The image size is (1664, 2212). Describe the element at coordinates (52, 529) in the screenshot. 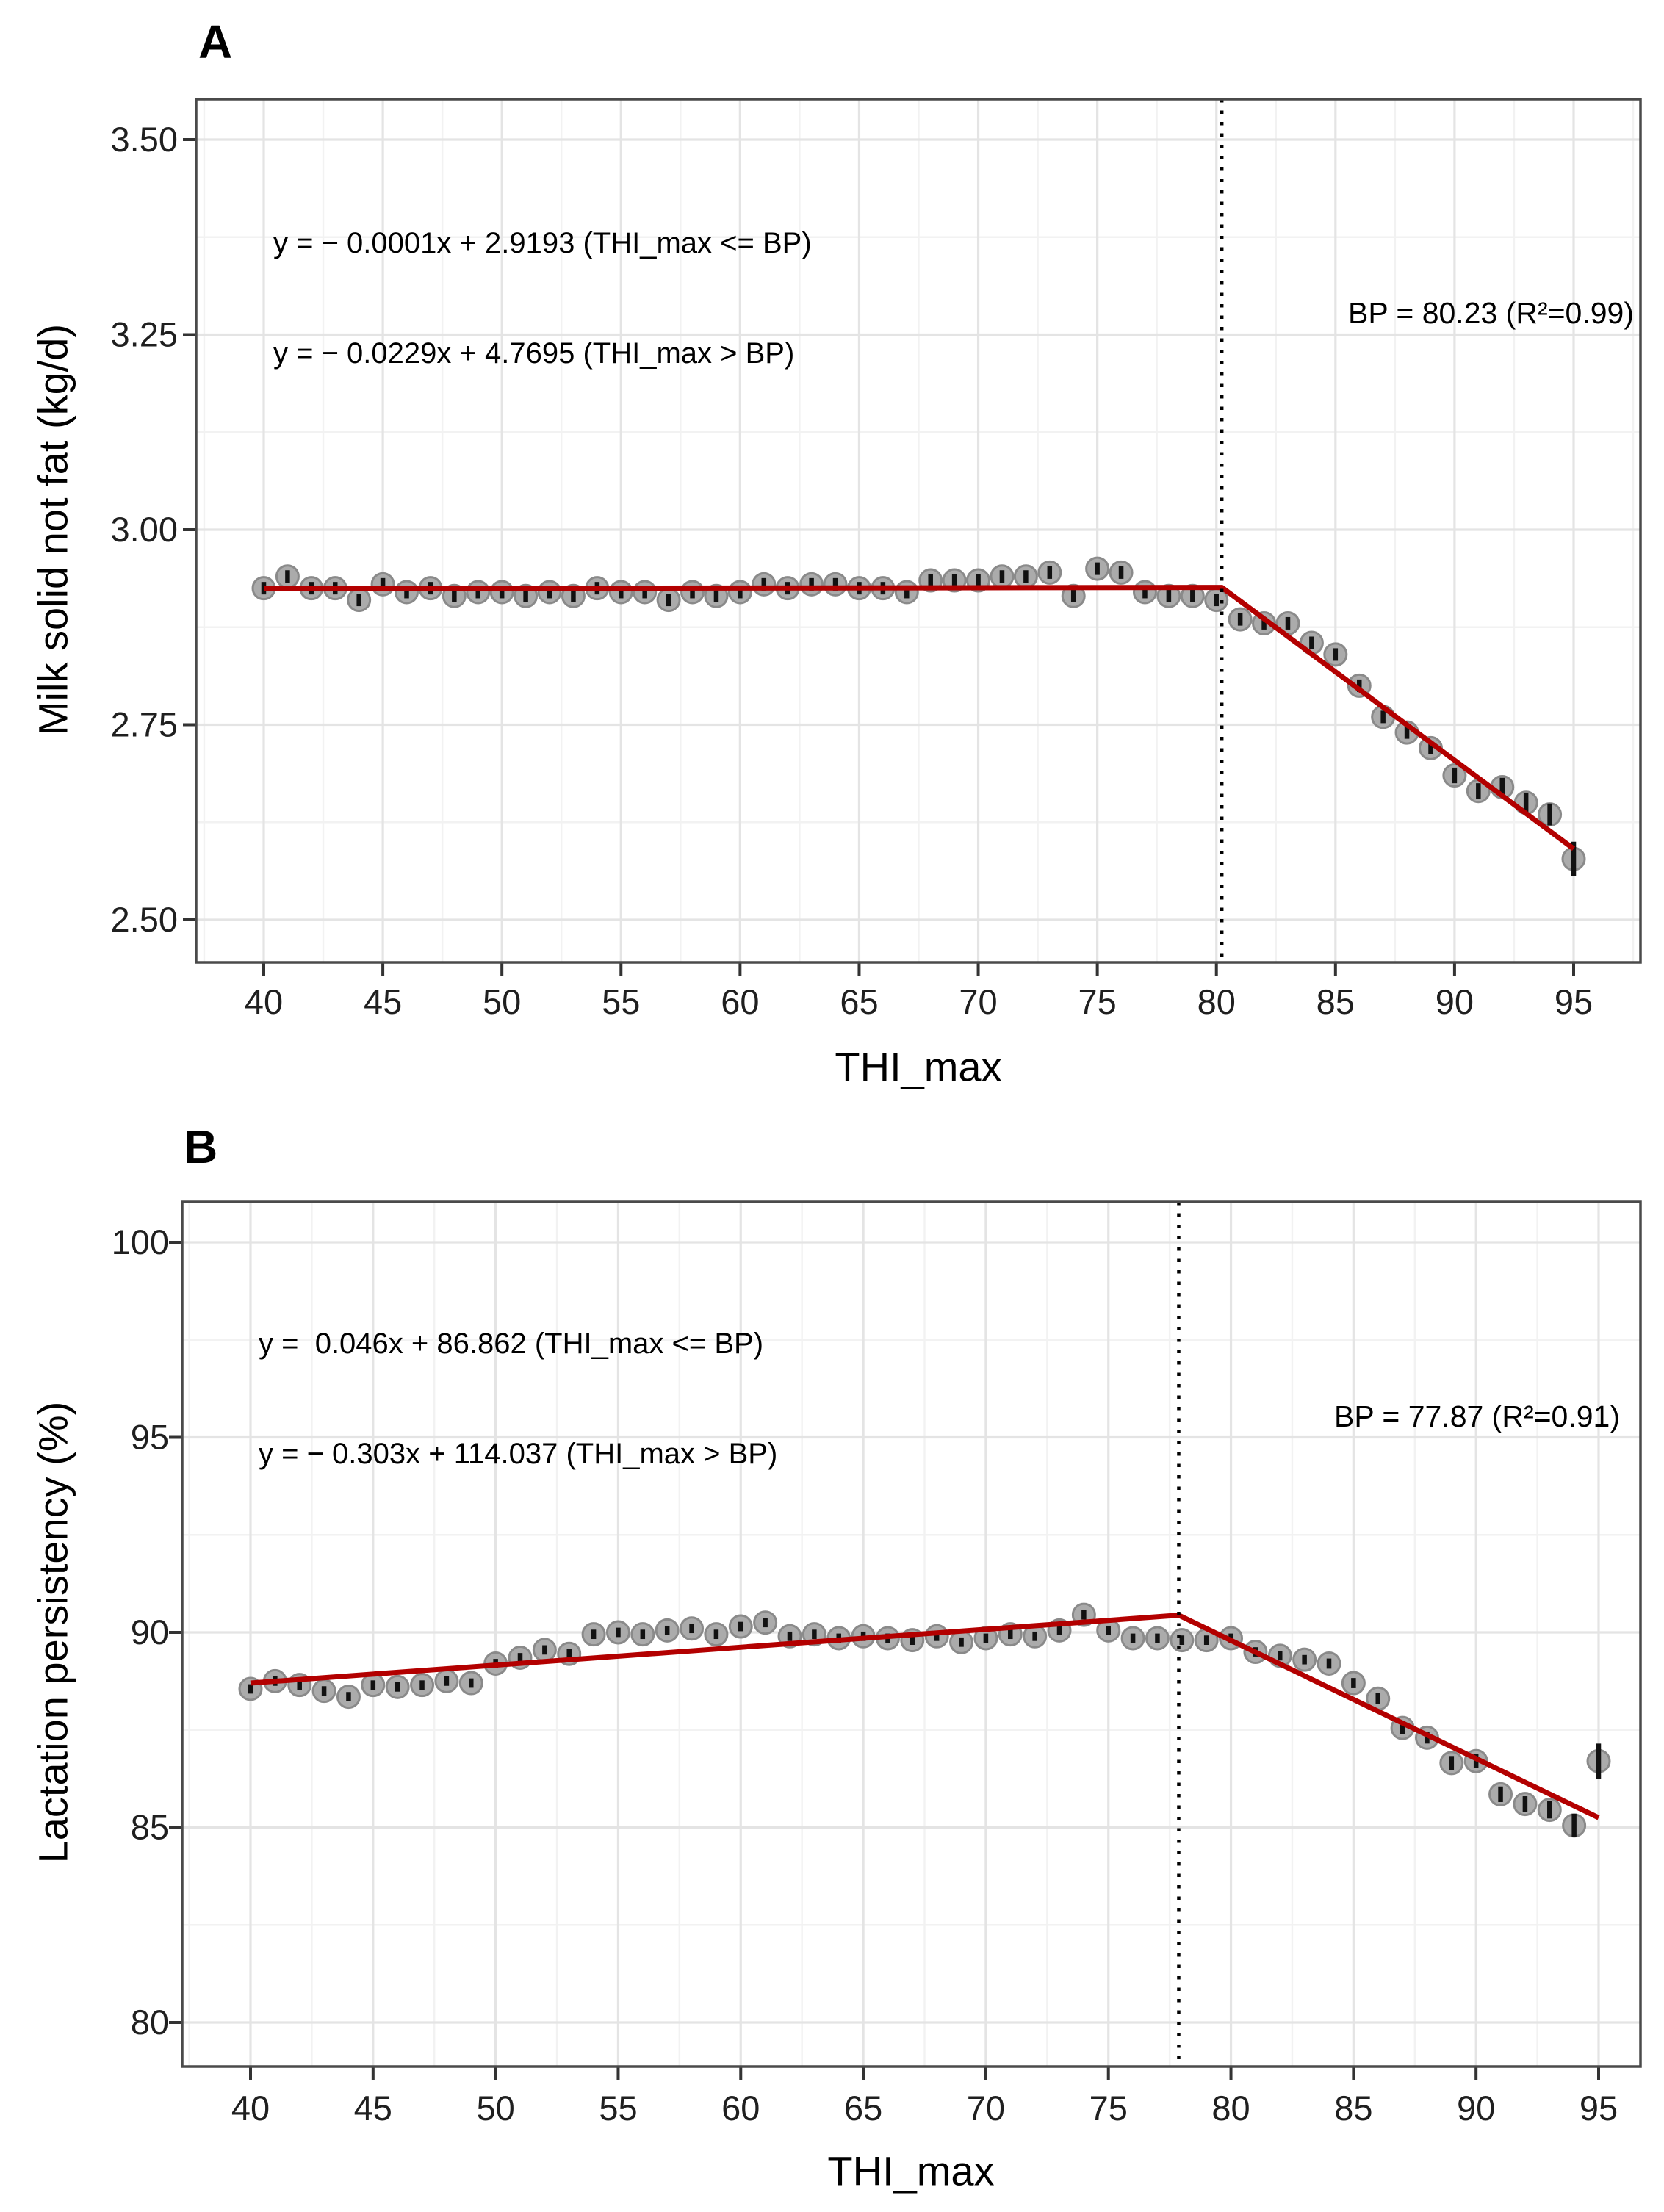

I see `panel-a-y-axis-title: Milk solid not fat (kg/d)` at that location.